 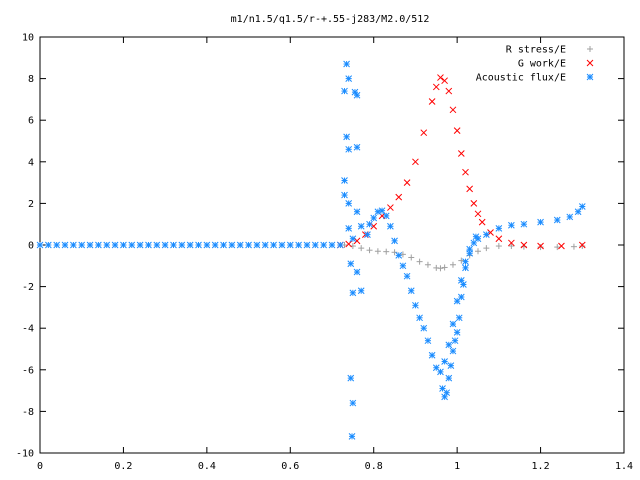 What do you see at coordinates (28, 38) in the screenshot?
I see `y-tick-label: 10` at bounding box center [28, 38].